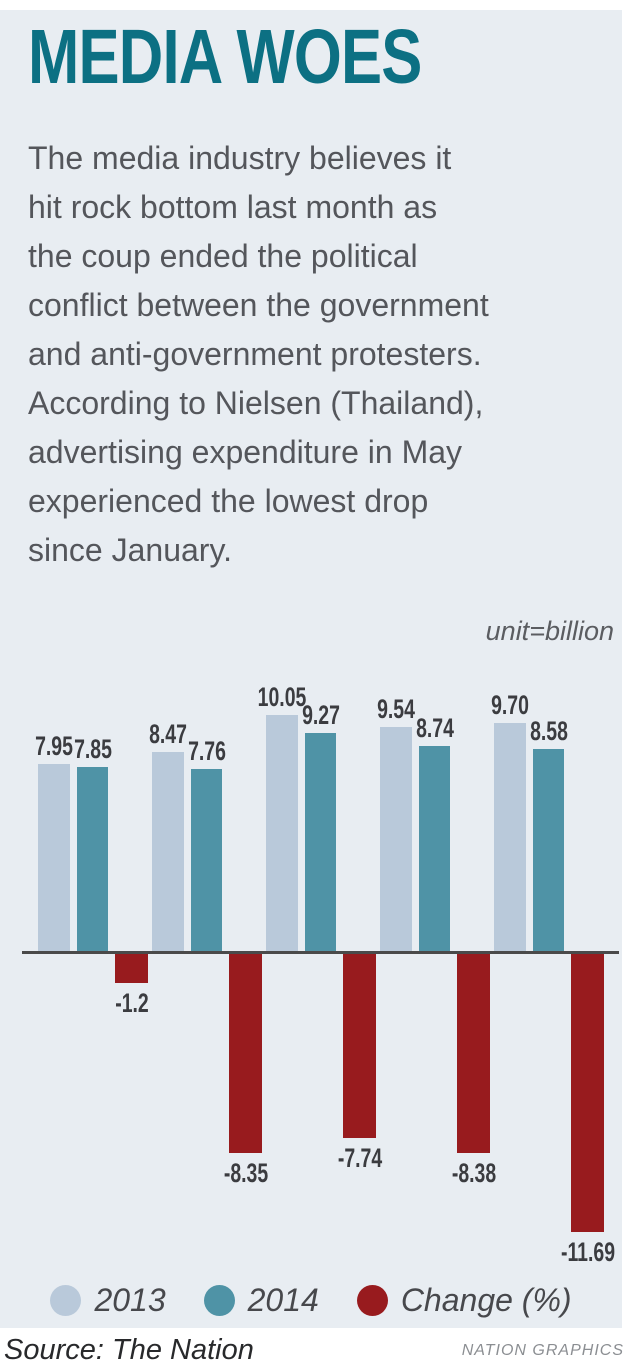  Describe the element at coordinates (219, 1300) in the screenshot. I see `legend-dot-2014-icon` at that location.